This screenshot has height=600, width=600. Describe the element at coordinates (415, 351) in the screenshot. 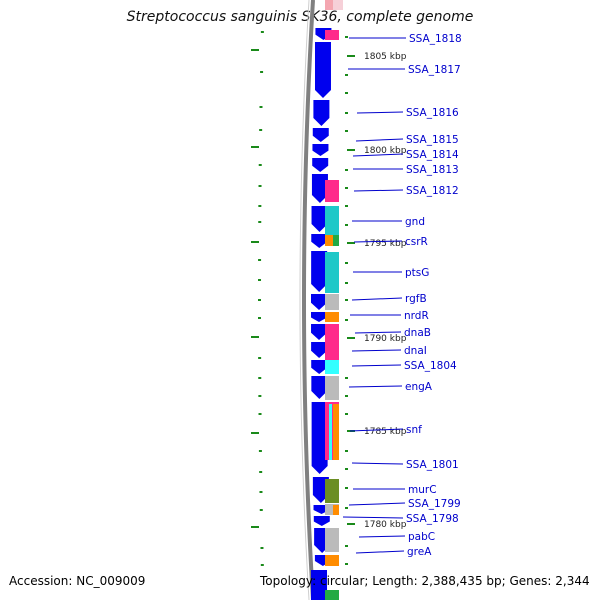

I see `gene-label: dnaI` at that location.